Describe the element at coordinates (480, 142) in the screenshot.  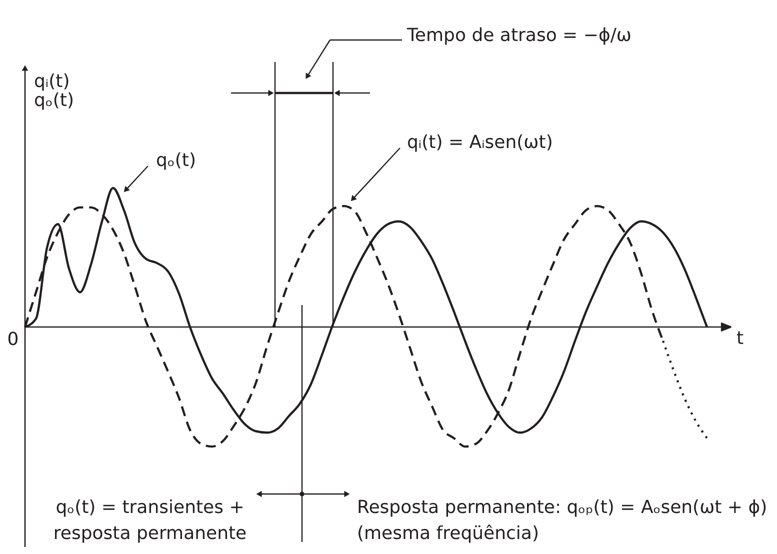
I see `text: qᵢ(t) = Aᵢsen(ωt)` at that location.